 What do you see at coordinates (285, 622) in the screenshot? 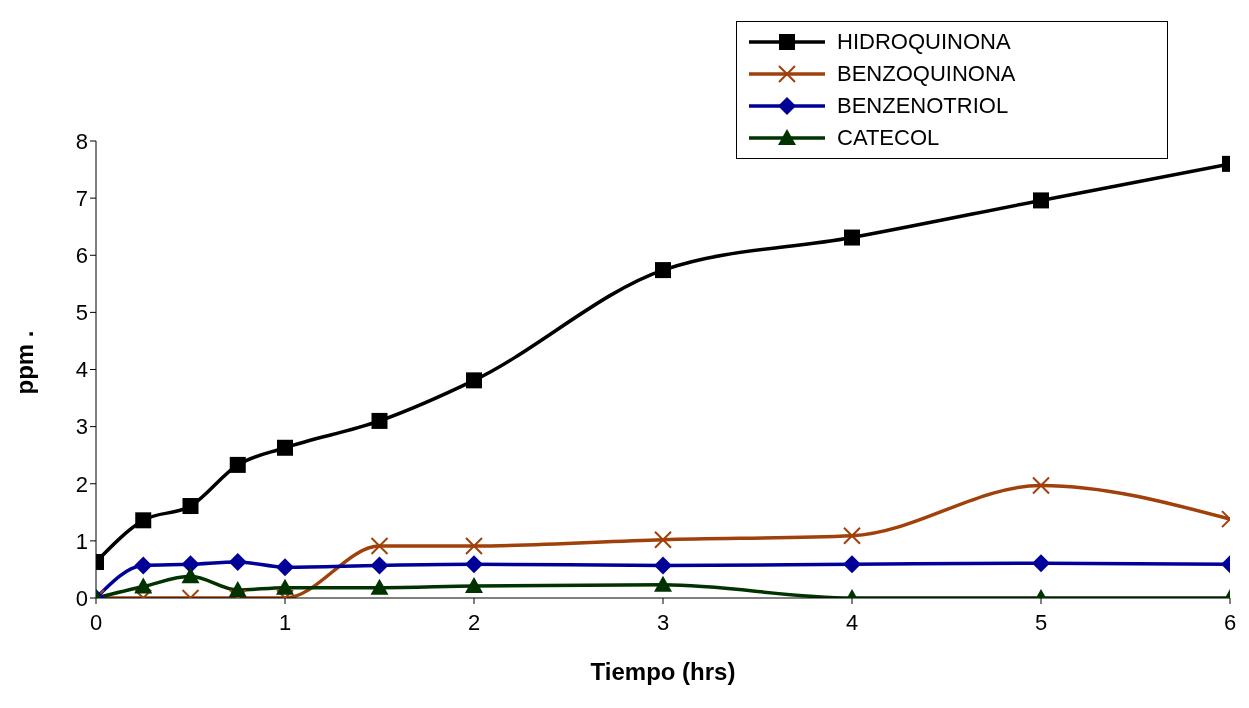
I see `x-tick-label: 1` at bounding box center [285, 622].